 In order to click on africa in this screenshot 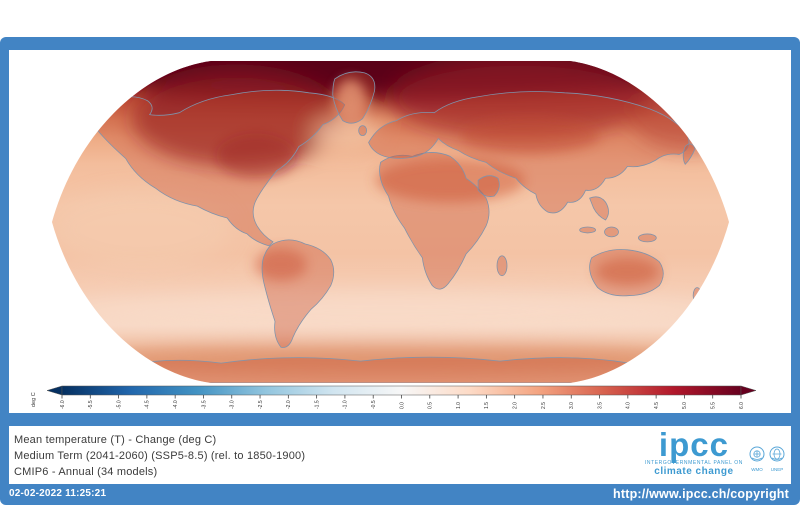, I will do `click(434, 221)`.